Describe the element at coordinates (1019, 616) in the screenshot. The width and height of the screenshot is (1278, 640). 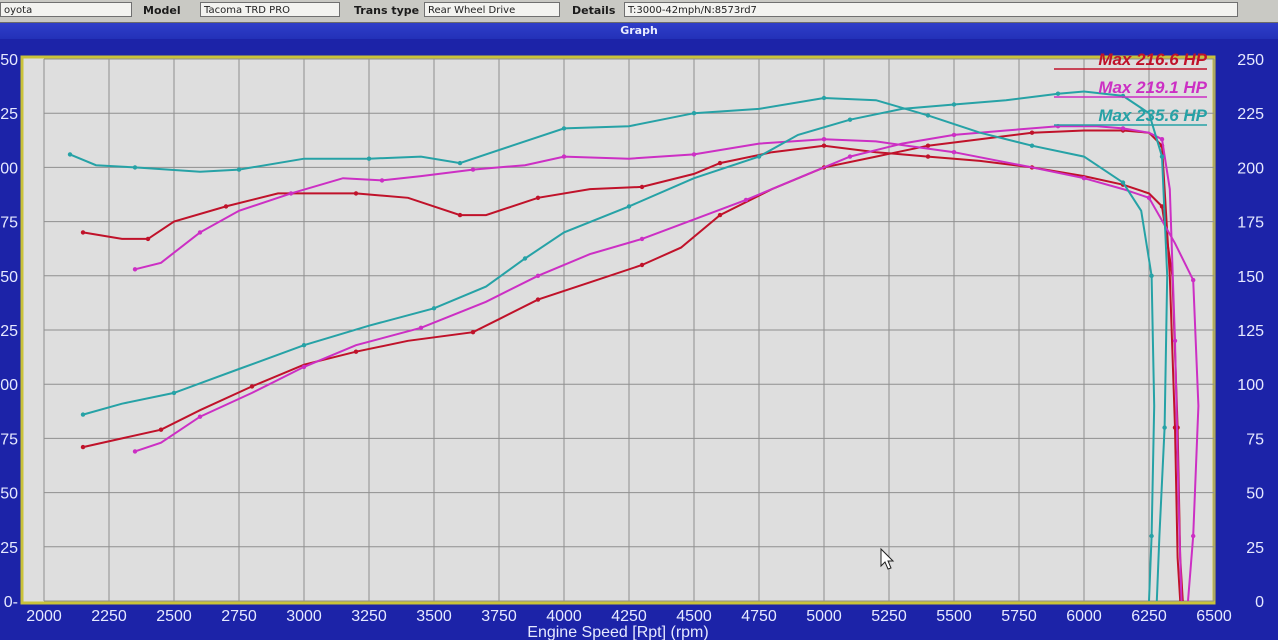
I see `x-tick-label: 5750` at that location.